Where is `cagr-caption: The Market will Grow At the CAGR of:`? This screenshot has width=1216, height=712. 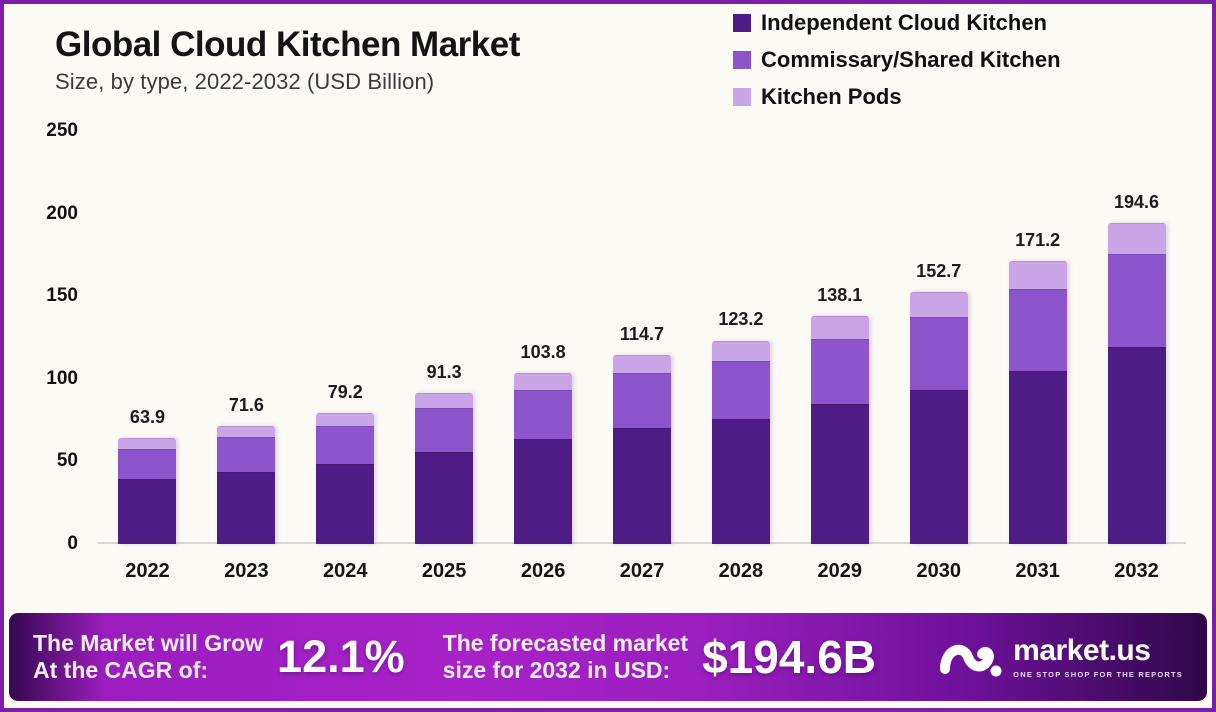
cagr-caption: The Market will Grow At the CAGR of: is located at coordinates (148, 657).